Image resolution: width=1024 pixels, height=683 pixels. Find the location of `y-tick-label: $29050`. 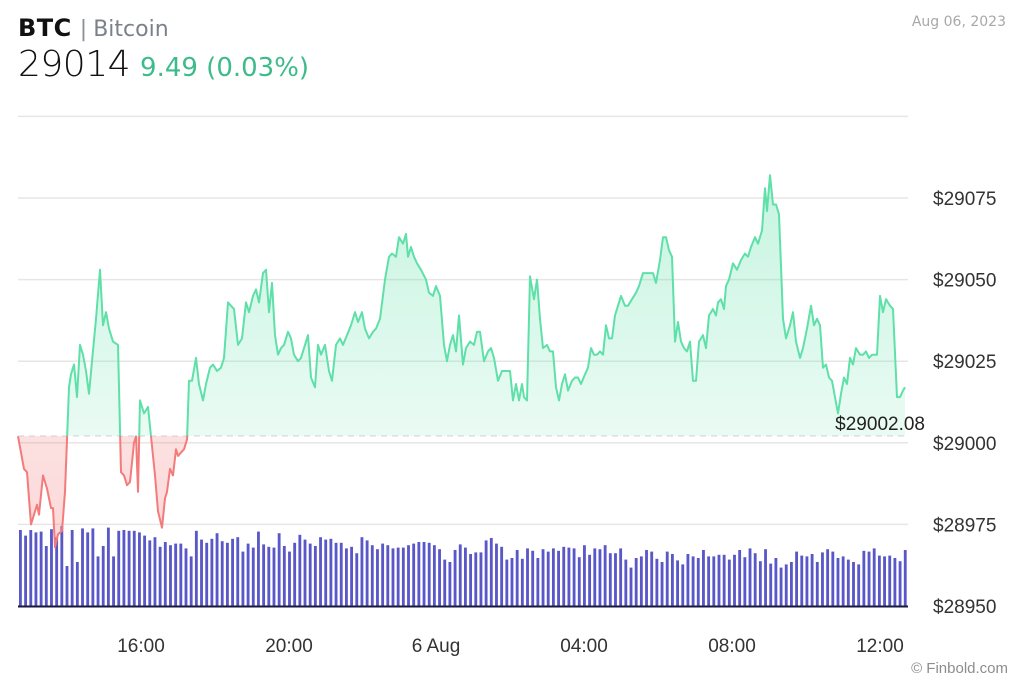

y-tick-label: $29050 is located at coordinates (964, 281).